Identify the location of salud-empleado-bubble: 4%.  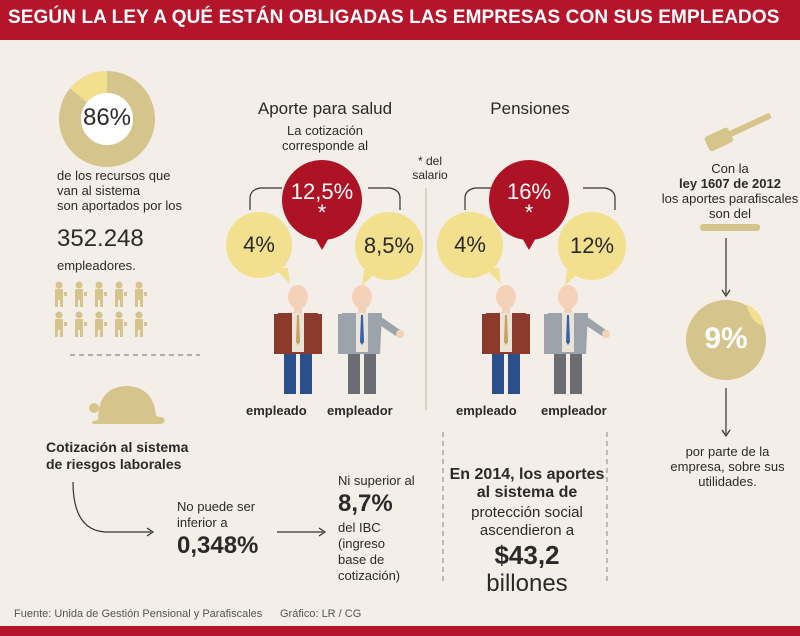
(259, 245).